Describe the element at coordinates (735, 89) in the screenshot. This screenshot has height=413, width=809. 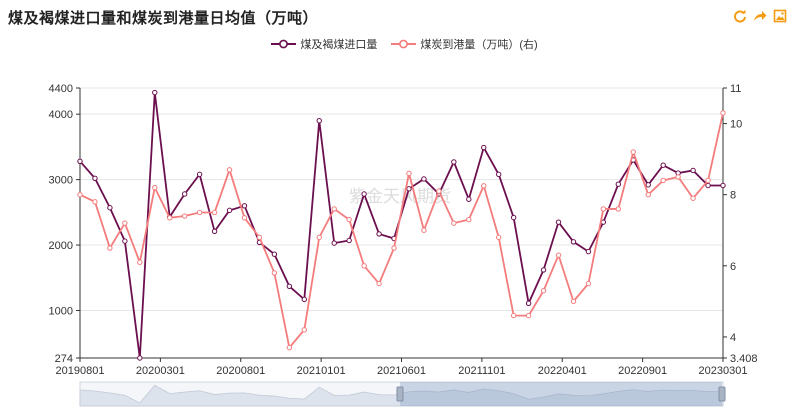
I see `right-tick-label: 11` at that location.